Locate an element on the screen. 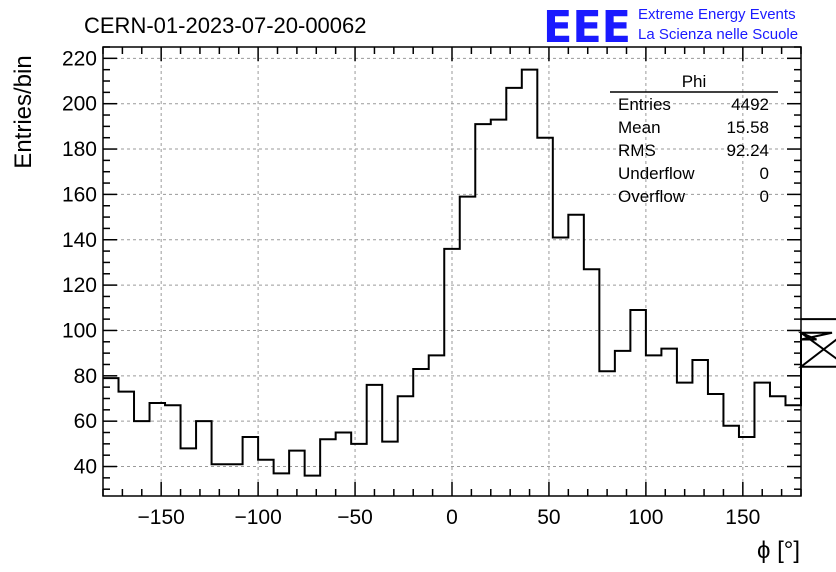 The height and width of the screenshot is (572, 836). logo-line-2: La Scienza nelle Scuole is located at coordinates (718, 34).